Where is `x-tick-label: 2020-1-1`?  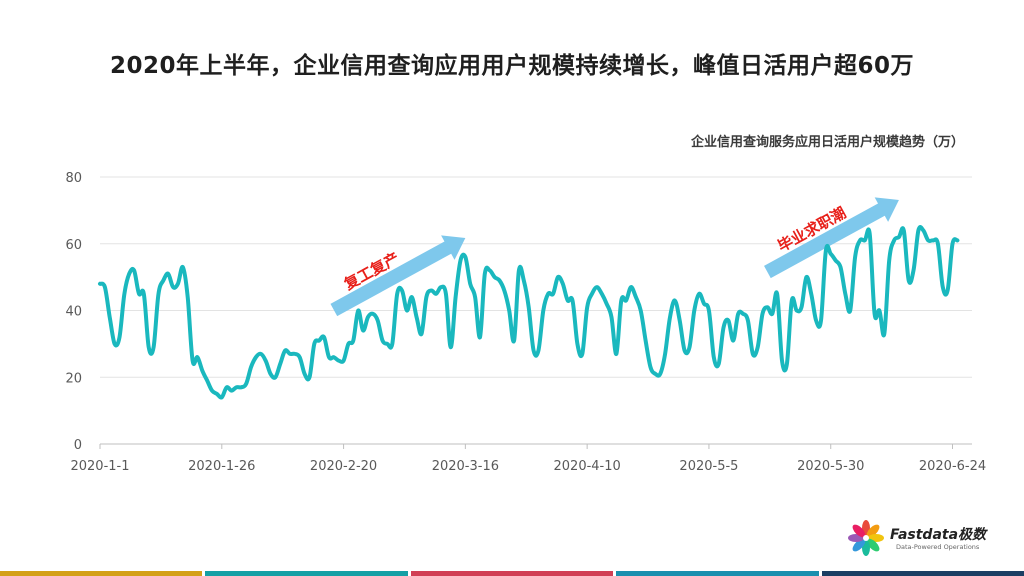
x-tick-label: 2020-1-1 is located at coordinates (99, 466).